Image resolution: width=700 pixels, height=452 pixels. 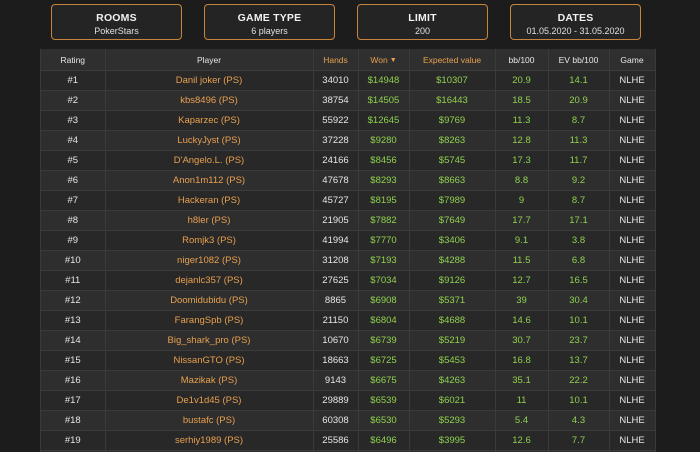 What do you see at coordinates (336, 200) in the screenshot?
I see `cell-hands: 45727` at bounding box center [336, 200].